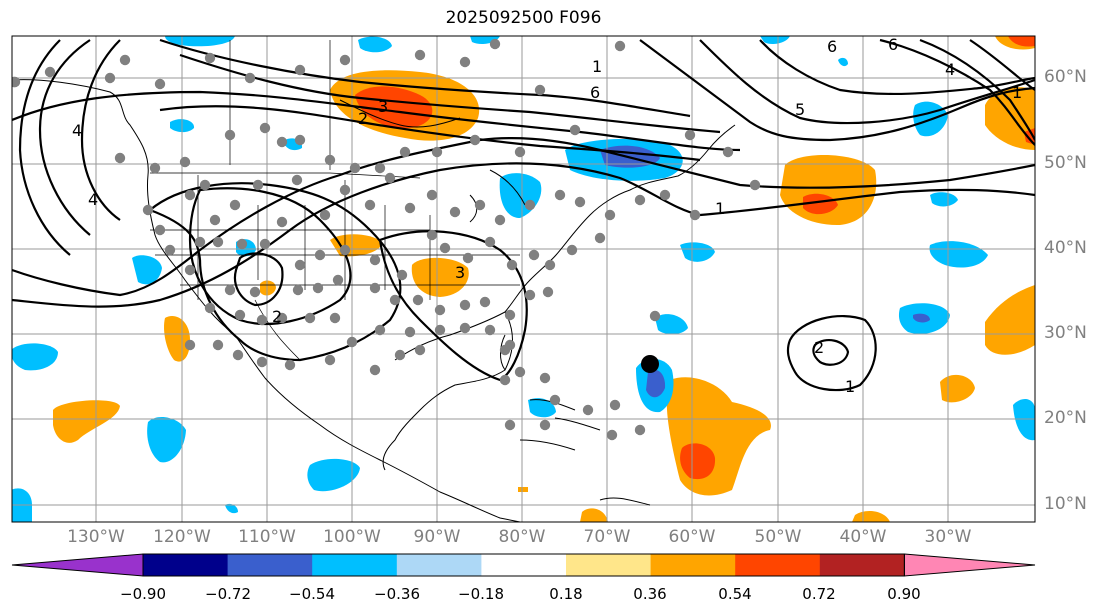  Describe the element at coordinates (1065, 163) in the screenshot. I see `lat-label-50n: 50°N` at that location.